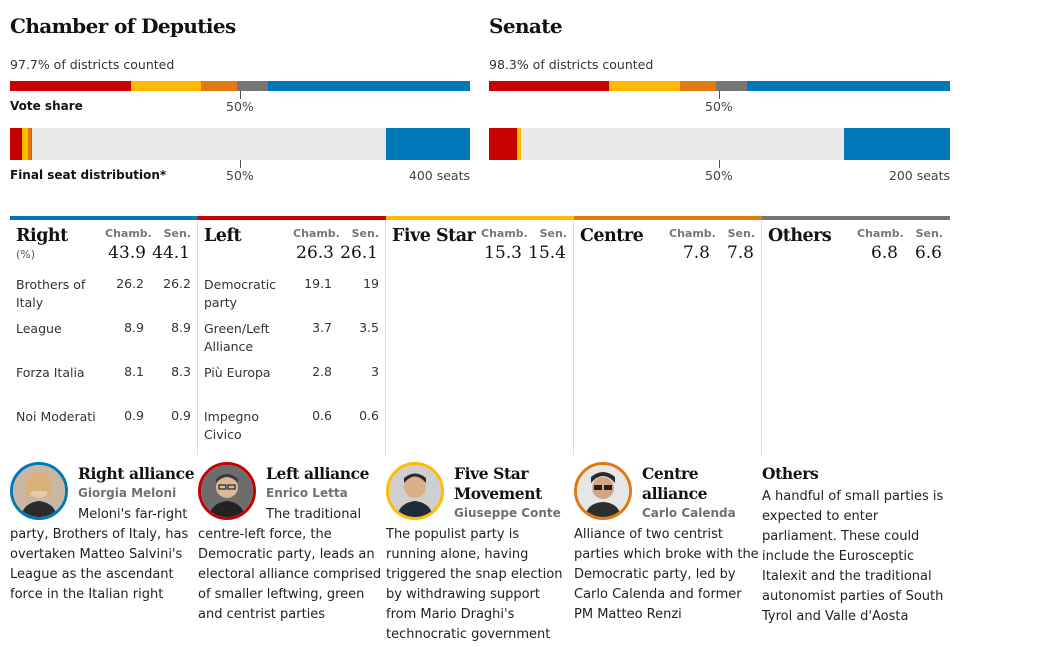 This screenshot has width=1048, height=647. What do you see at coordinates (675, 483) in the screenshot?
I see `card-title: Centre alliance` at bounding box center [675, 483].